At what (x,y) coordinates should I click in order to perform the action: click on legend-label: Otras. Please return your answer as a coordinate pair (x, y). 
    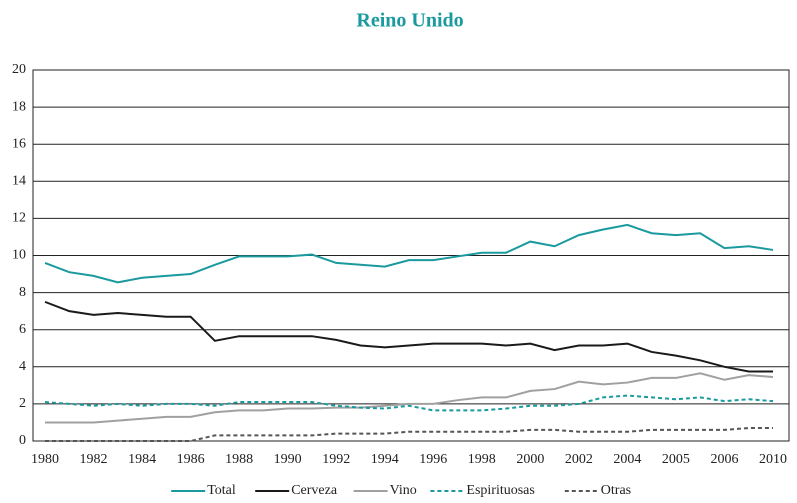
    Looking at the image, I should click on (616, 490).